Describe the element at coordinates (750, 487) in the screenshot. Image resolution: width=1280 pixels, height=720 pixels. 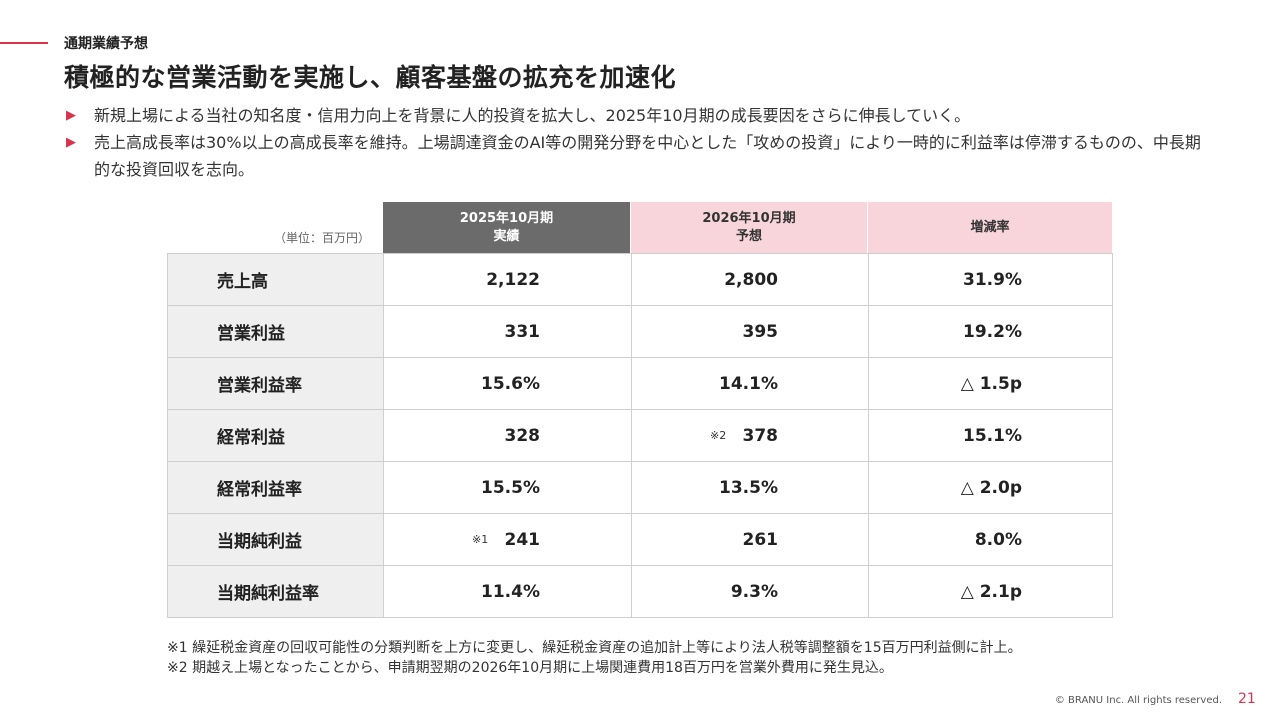
I see `cell-forecast: 13.5%` at that location.